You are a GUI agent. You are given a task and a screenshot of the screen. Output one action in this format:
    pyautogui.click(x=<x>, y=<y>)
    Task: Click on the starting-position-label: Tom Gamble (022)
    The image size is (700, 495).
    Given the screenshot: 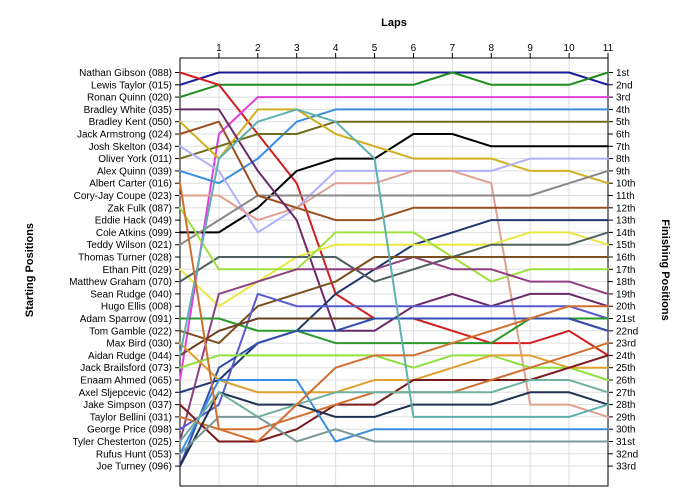 What is the action you would take?
    pyautogui.click(x=130, y=331)
    